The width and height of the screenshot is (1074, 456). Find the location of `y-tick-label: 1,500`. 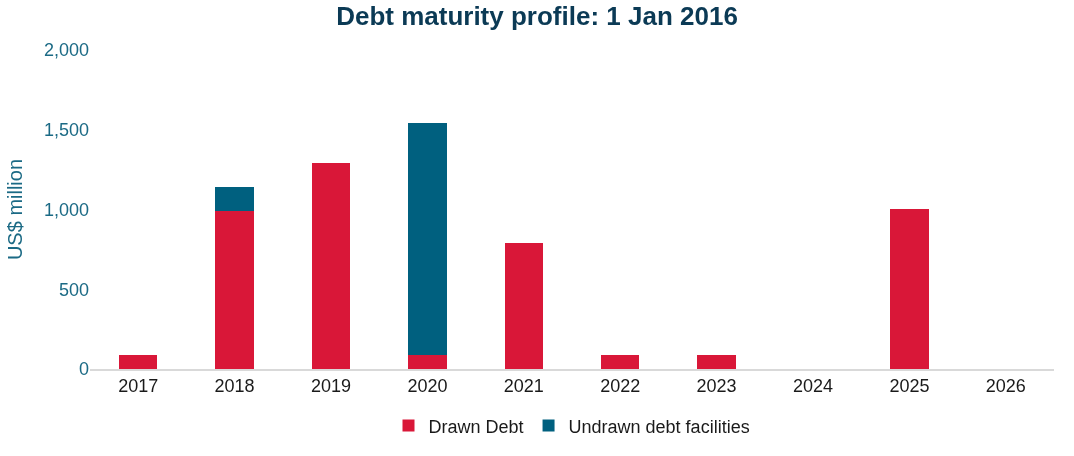

y-tick-label: 1,500 is located at coordinates (66, 130).